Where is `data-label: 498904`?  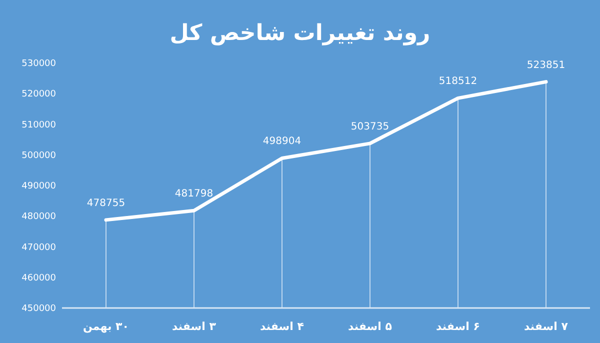
data-label: 498904 is located at coordinates (282, 142).